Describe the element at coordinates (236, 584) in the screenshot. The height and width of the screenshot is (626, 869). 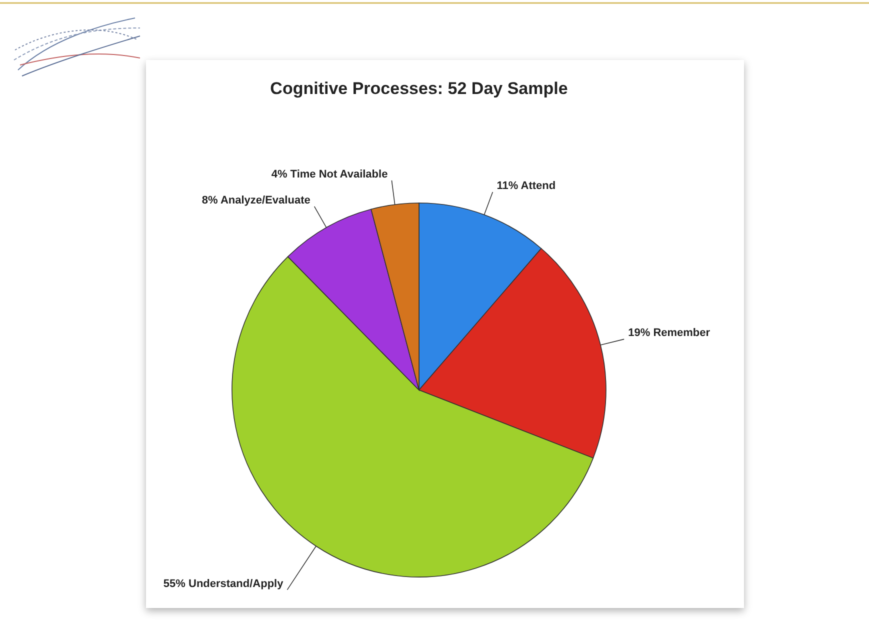
I see `slice-label: Understand/Apply` at that location.